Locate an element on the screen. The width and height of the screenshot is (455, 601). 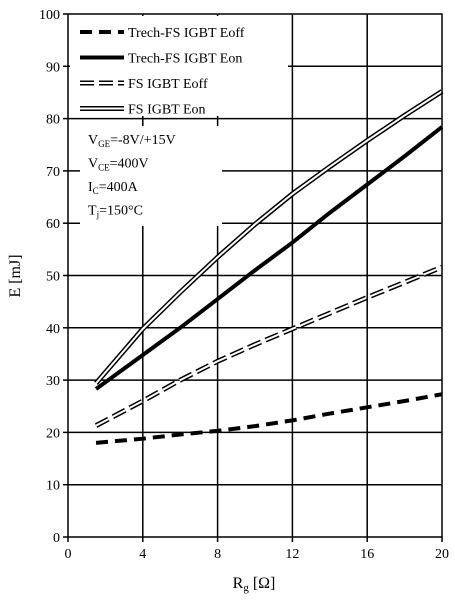
x-axis-title-unit: [Ω] is located at coordinates (262, 583).